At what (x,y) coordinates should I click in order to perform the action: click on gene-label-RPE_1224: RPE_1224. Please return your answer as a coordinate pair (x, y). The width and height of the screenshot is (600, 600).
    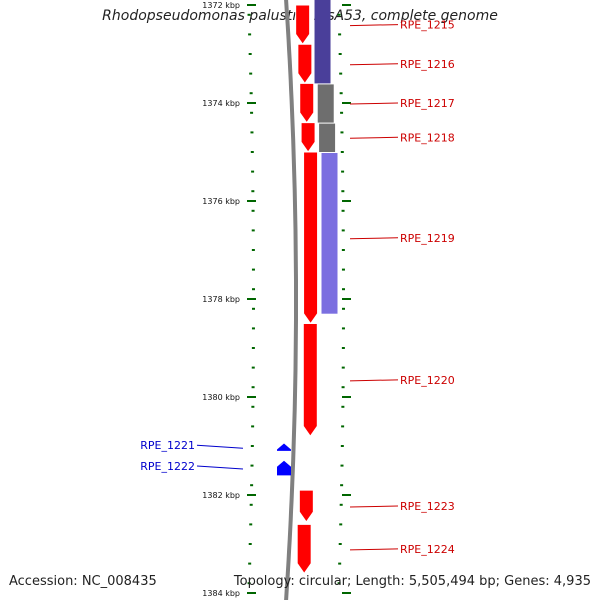
    Looking at the image, I should click on (427, 549).